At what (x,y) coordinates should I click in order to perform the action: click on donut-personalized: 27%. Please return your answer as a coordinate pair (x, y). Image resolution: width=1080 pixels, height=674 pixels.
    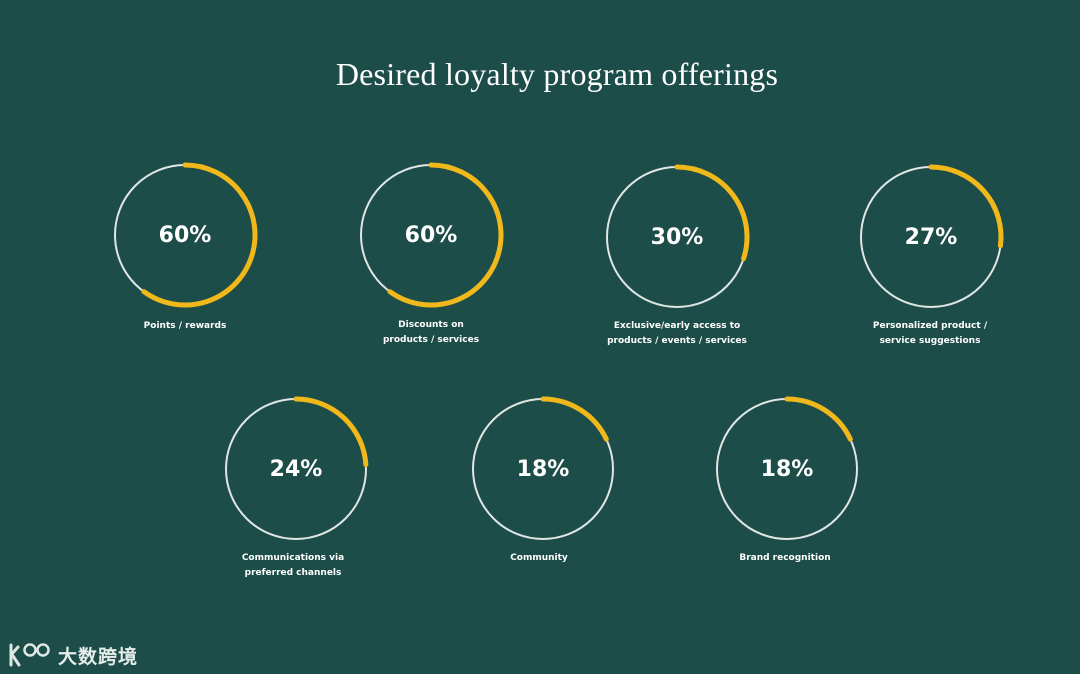
    Looking at the image, I should click on (931, 237).